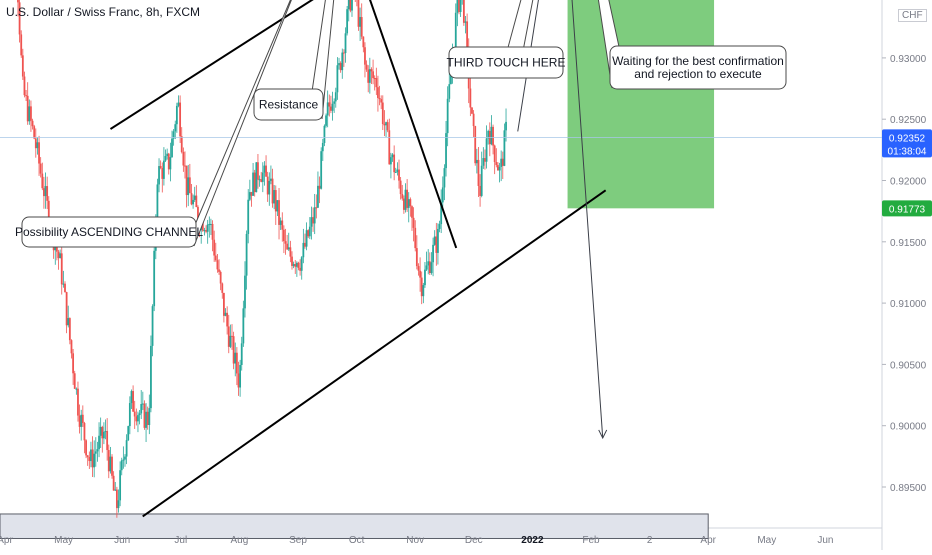 Image resolution: width=932 pixels, height=555 pixels. Describe the element at coordinates (506, 39) in the screenshot. I see `third-touch-callout: THIRD TOUCH HERE` at that location.